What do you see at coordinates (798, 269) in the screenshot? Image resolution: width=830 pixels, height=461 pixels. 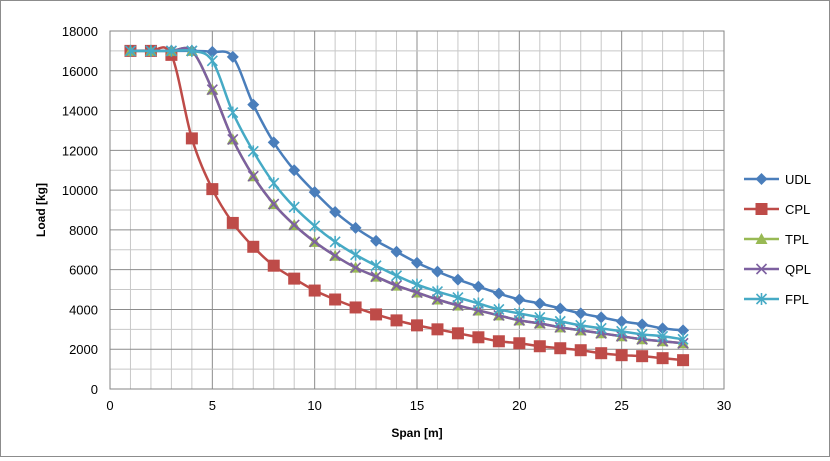 I see `legend-label: QPL` at bounding box center [798, 269].